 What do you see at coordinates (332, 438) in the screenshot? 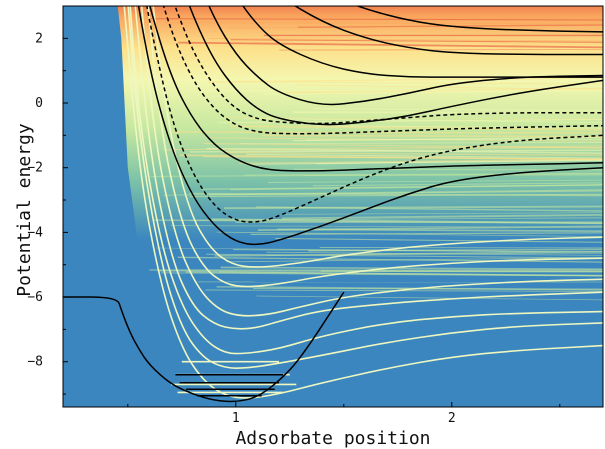
I see `x-axis-label: Adsorbate position` at bounding box center [332, 438].